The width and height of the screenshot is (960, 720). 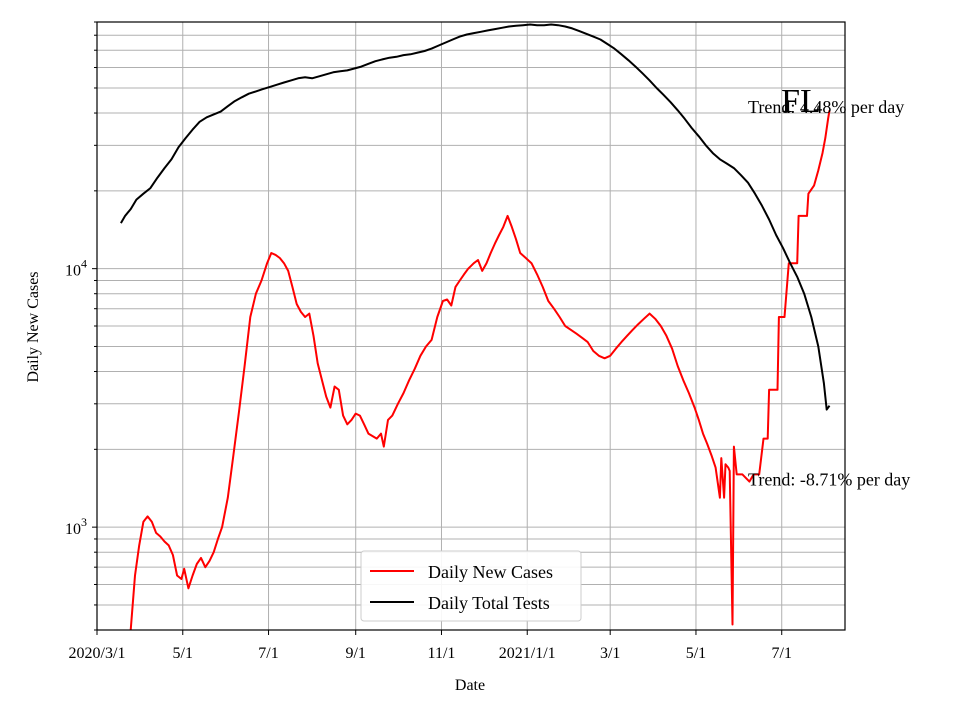 I want to click on legend: Daily New Cases Daily Total Tests, so click(x=471, y=586).